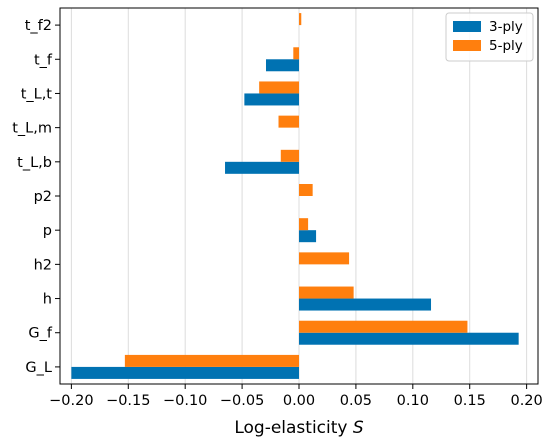 The height and width of the screenshot is (442, 550). What do you see at coordinates (47, 231) in the screenshot?
I see `y-tick-label: p` at bounding box center [47, 231].